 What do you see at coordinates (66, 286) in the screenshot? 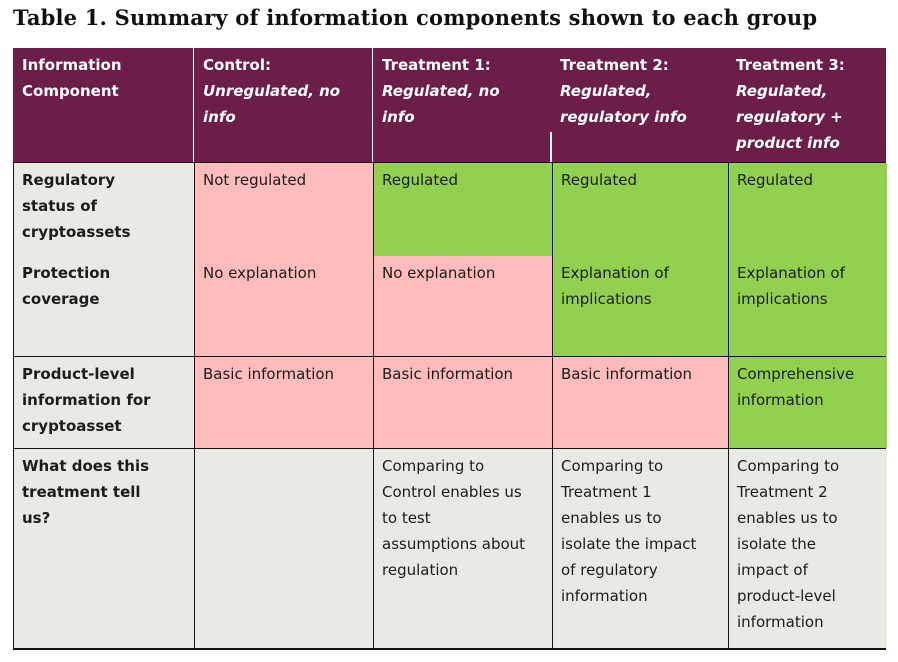
I see `row-label-text: Protection coverage` at bounding box center [66, 286].